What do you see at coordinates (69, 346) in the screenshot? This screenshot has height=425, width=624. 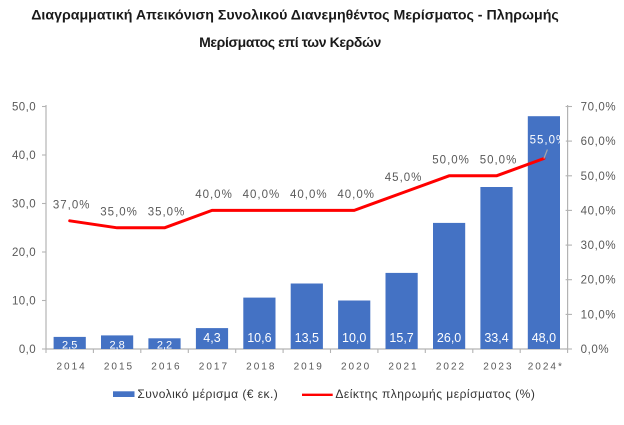 I see `svg-text: 2,5` at bounding box center [69, 346].